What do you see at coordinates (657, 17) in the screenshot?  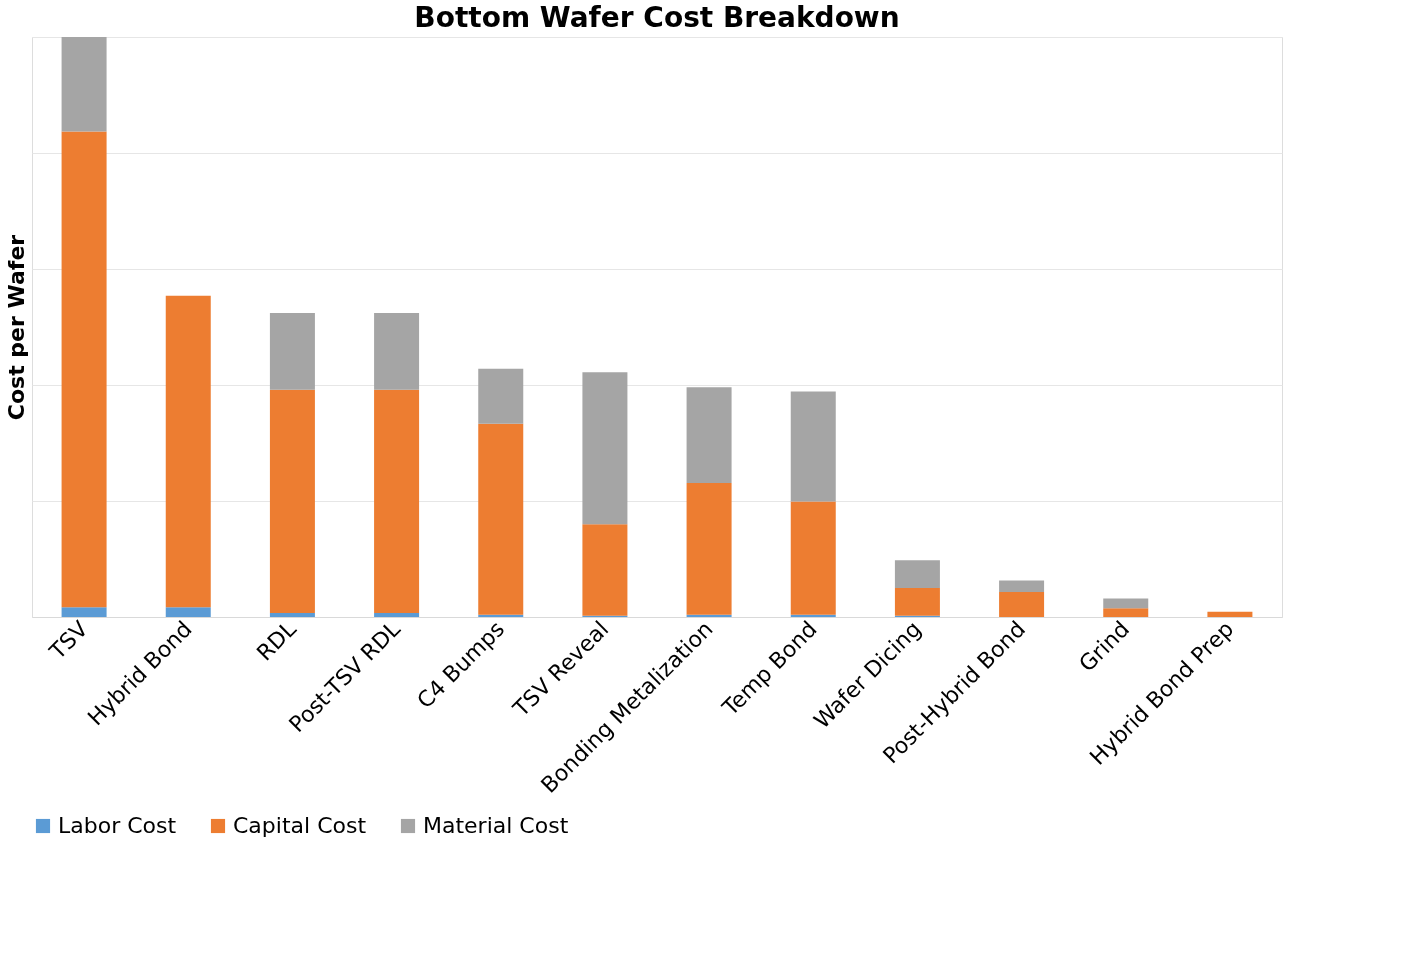 I see `chart-title: Bottom Wafer Cost Breakdown` at bounding box center [657, 17].